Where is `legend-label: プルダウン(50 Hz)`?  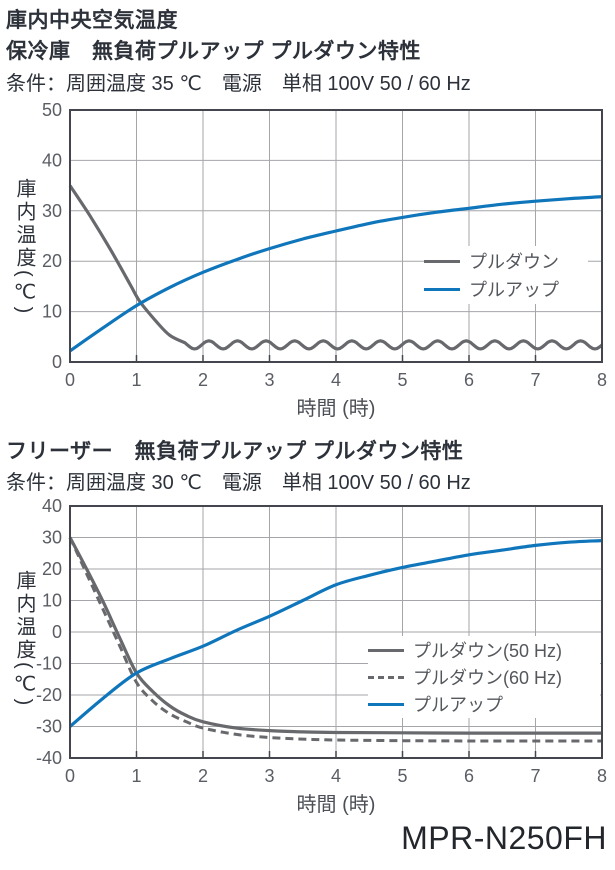 legend-label: プルダウン(50 Hz) is located at coordinates (488, 651).